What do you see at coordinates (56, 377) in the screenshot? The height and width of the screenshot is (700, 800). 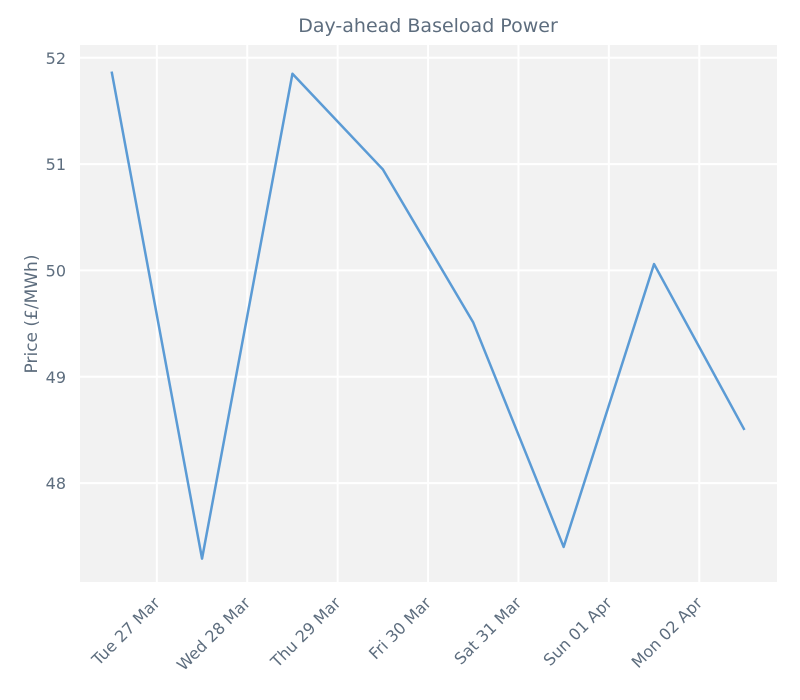 I see `y-tick-label: 49` at bounding box center [56, 377].